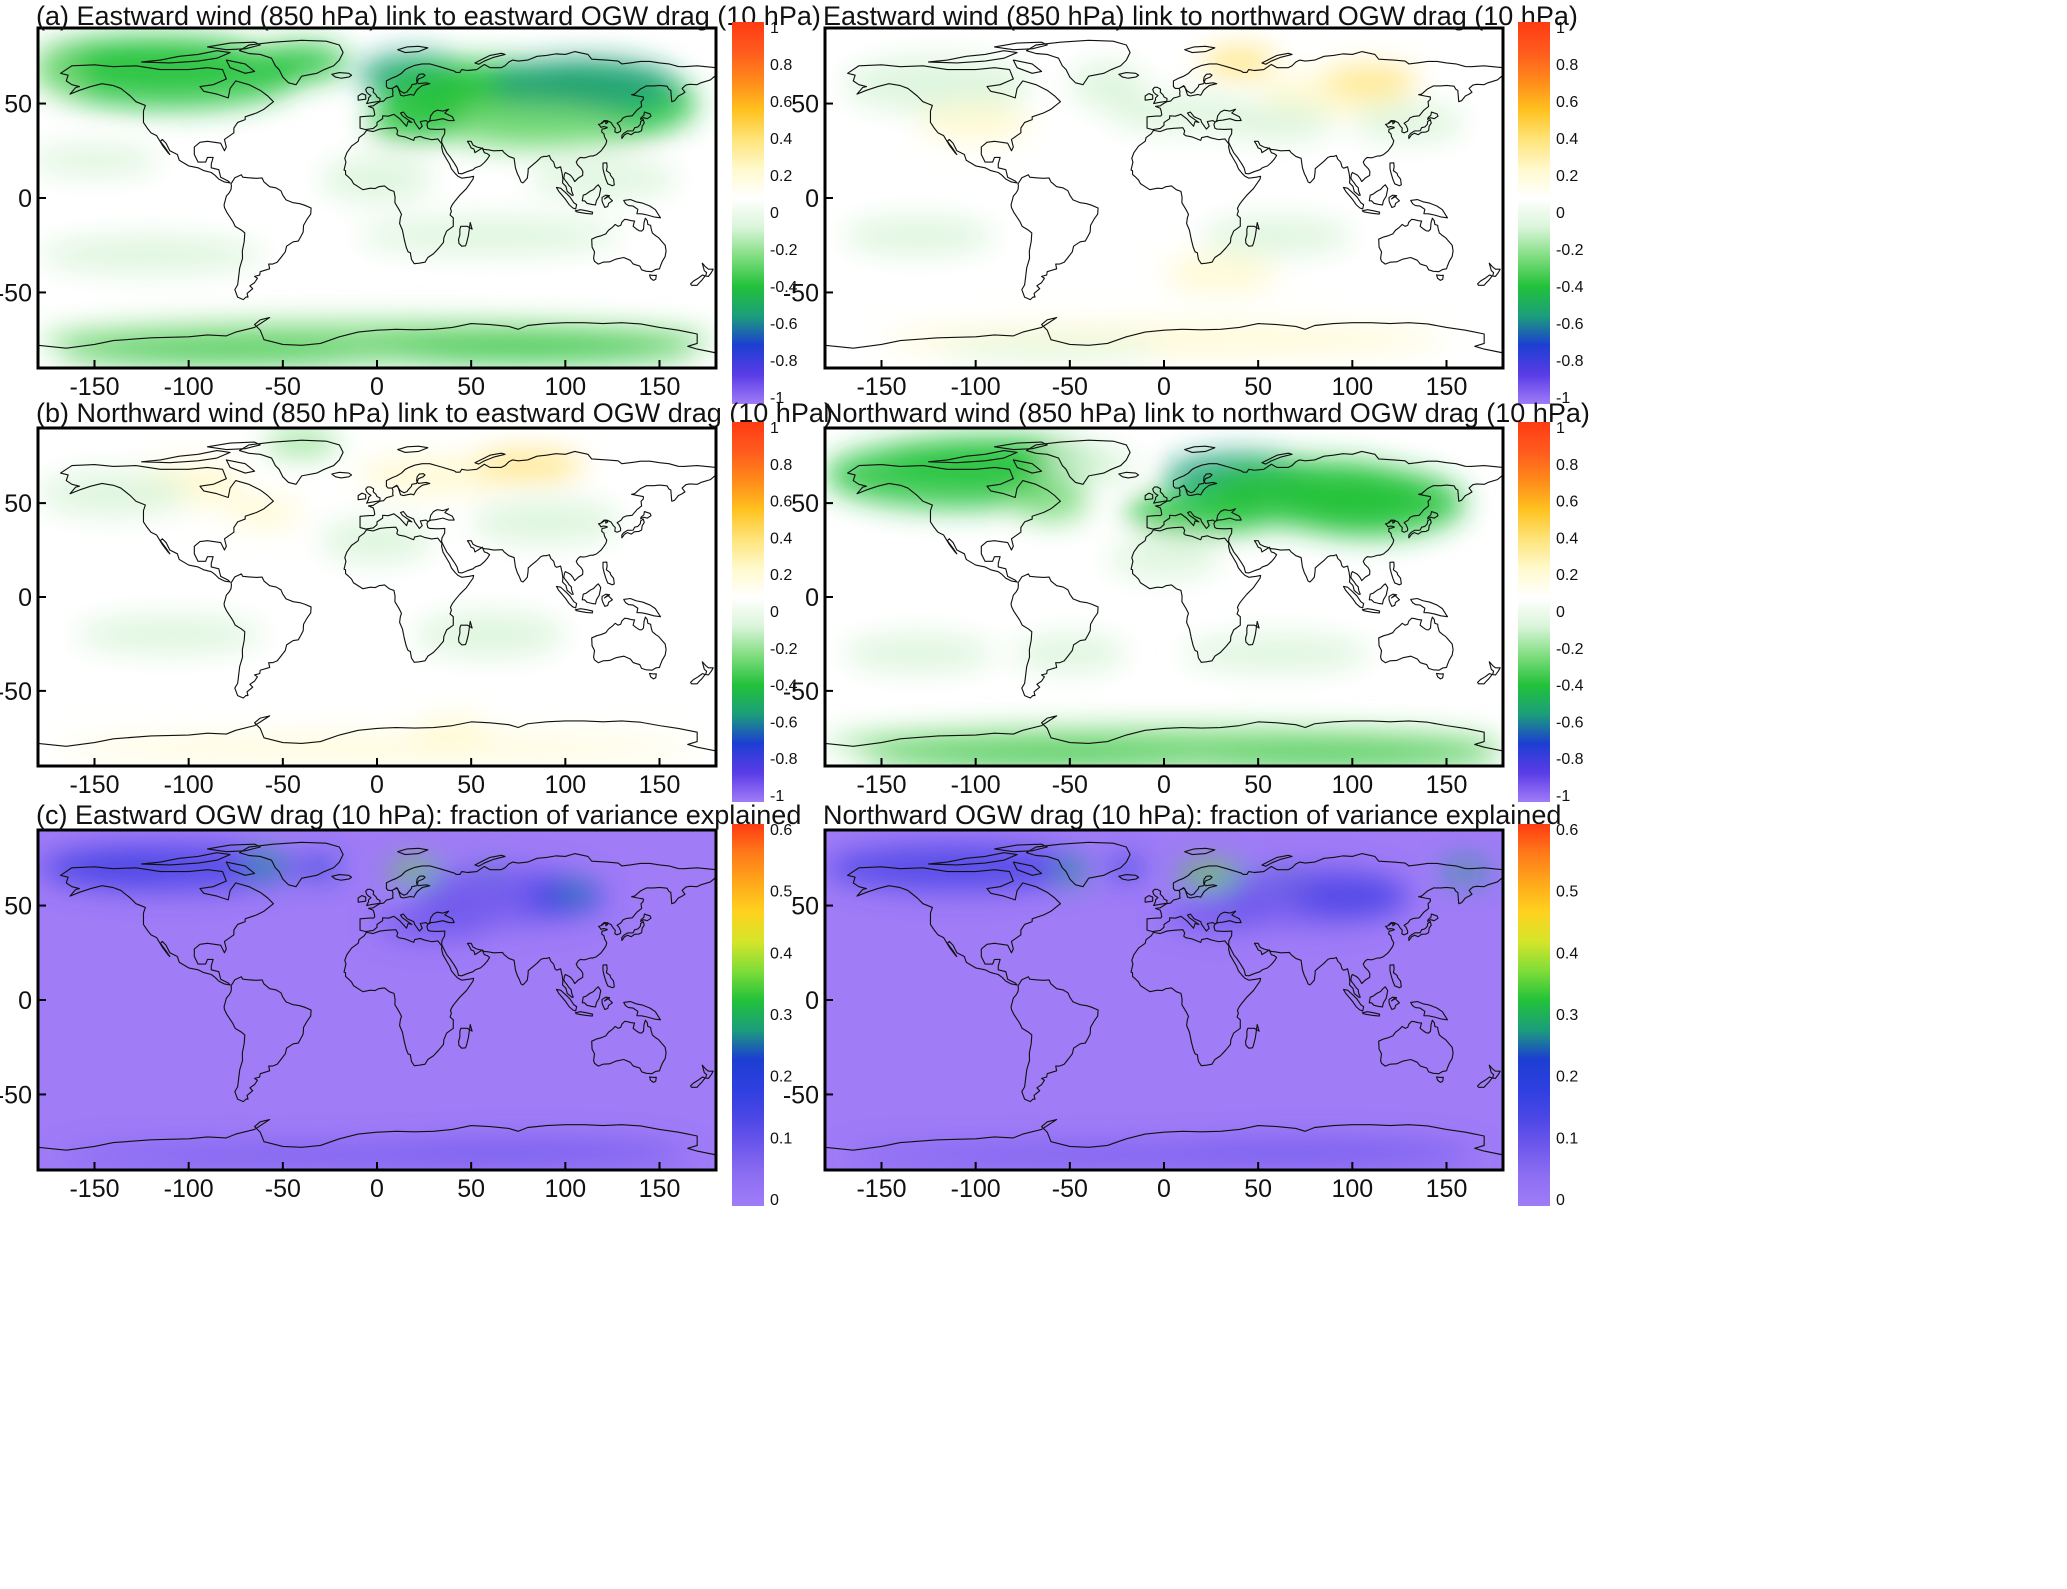  I want to click on y-tick-label: 50, so click(18, 105).